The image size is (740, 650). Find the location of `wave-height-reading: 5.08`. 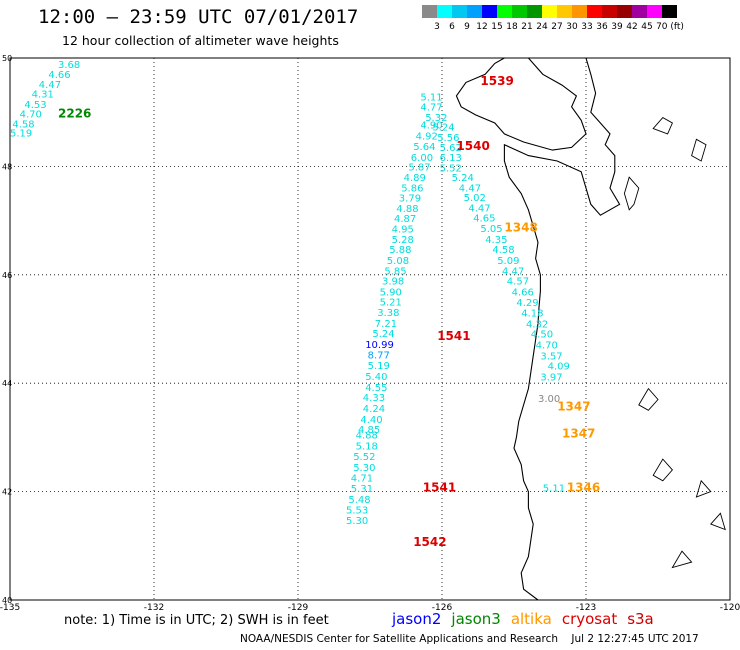

wave-height-reading: 5.08 is located at coordinates (398, 261).